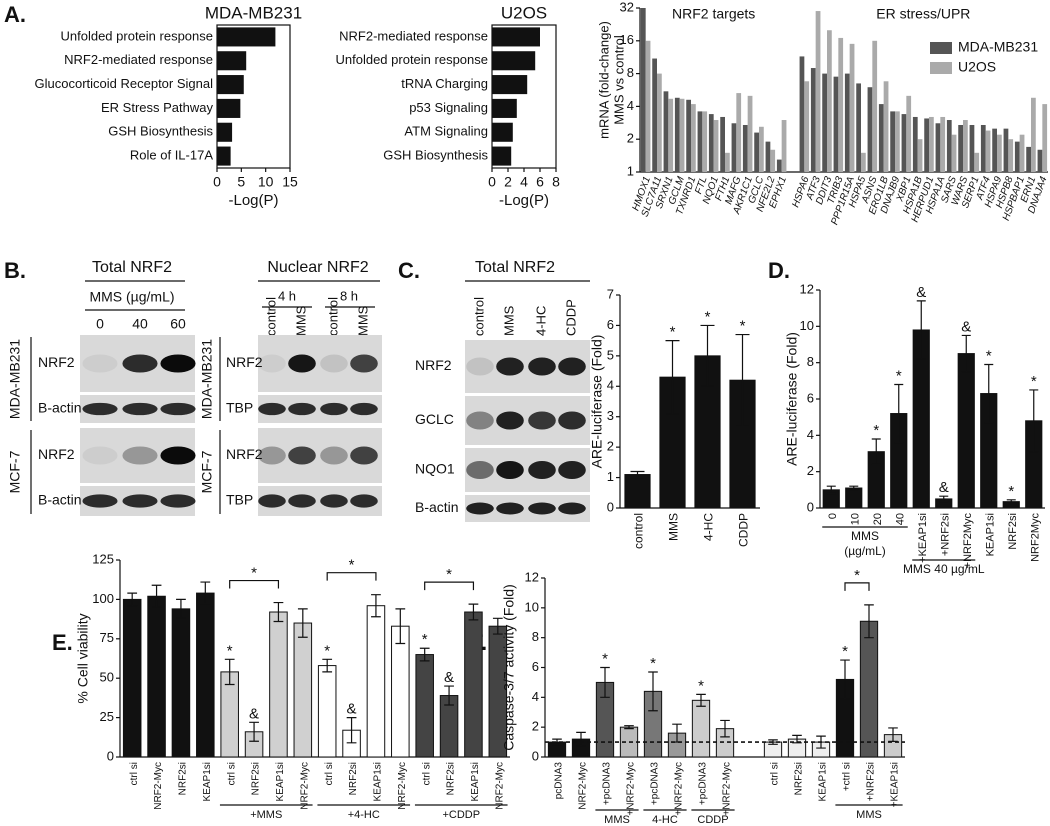 This screenshot has width=1050, height=826. What do you see at coordinates (532, 576) in the screenshot?
I see `y-tick-label: 12` at bounding box center [532, 576].